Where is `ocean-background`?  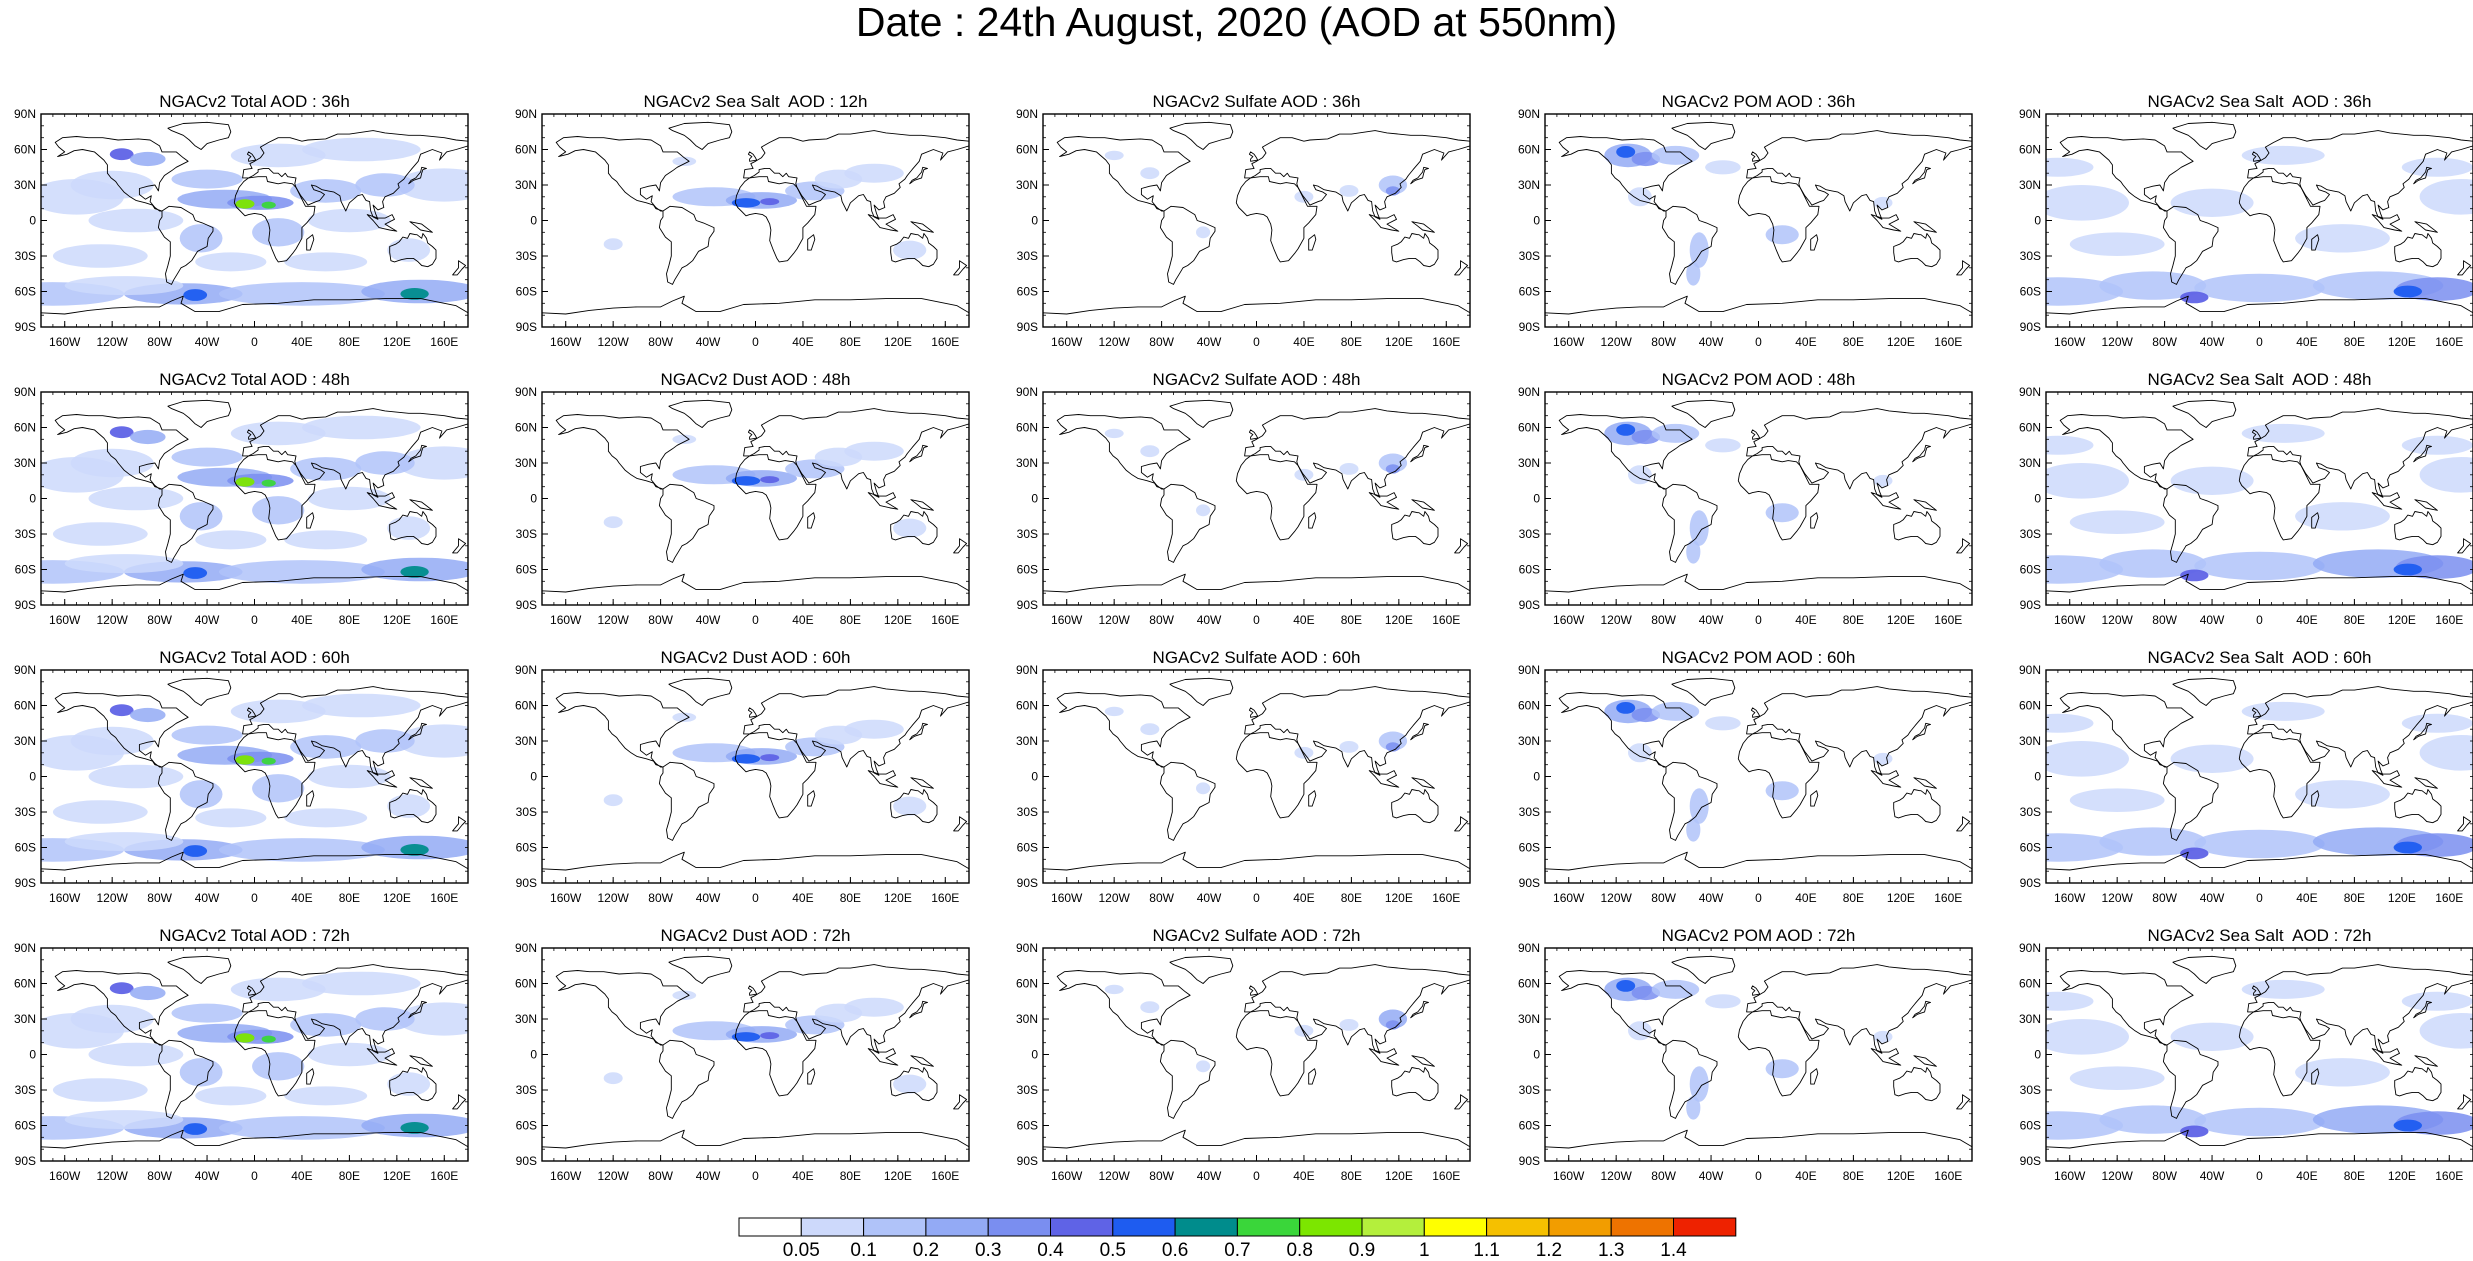
ocean-background is located at coordinates (1256, 220).